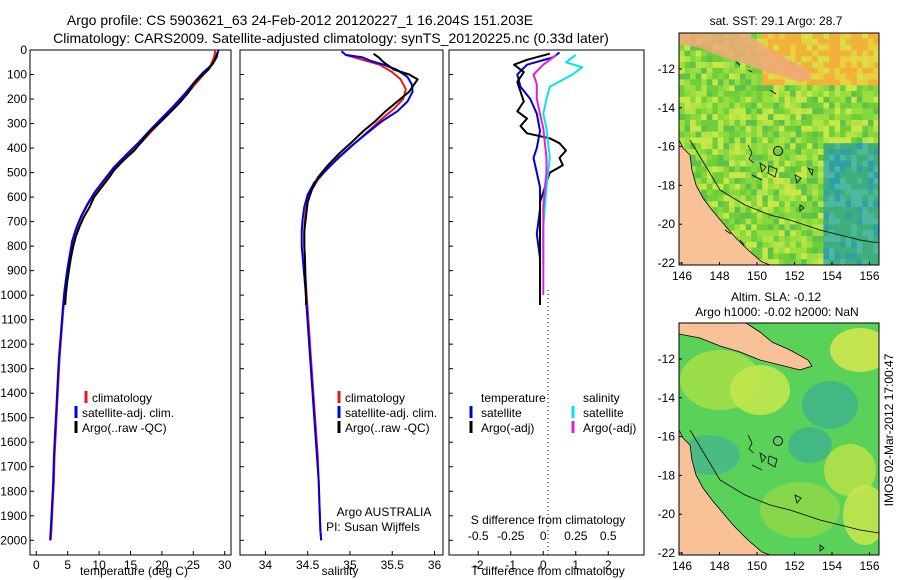 The height and width of the screenshot is (580, 900). Describe the element at coordinates (478, 565) in the screenshot. I see `difference-xtick-label-0: -2` at that location.